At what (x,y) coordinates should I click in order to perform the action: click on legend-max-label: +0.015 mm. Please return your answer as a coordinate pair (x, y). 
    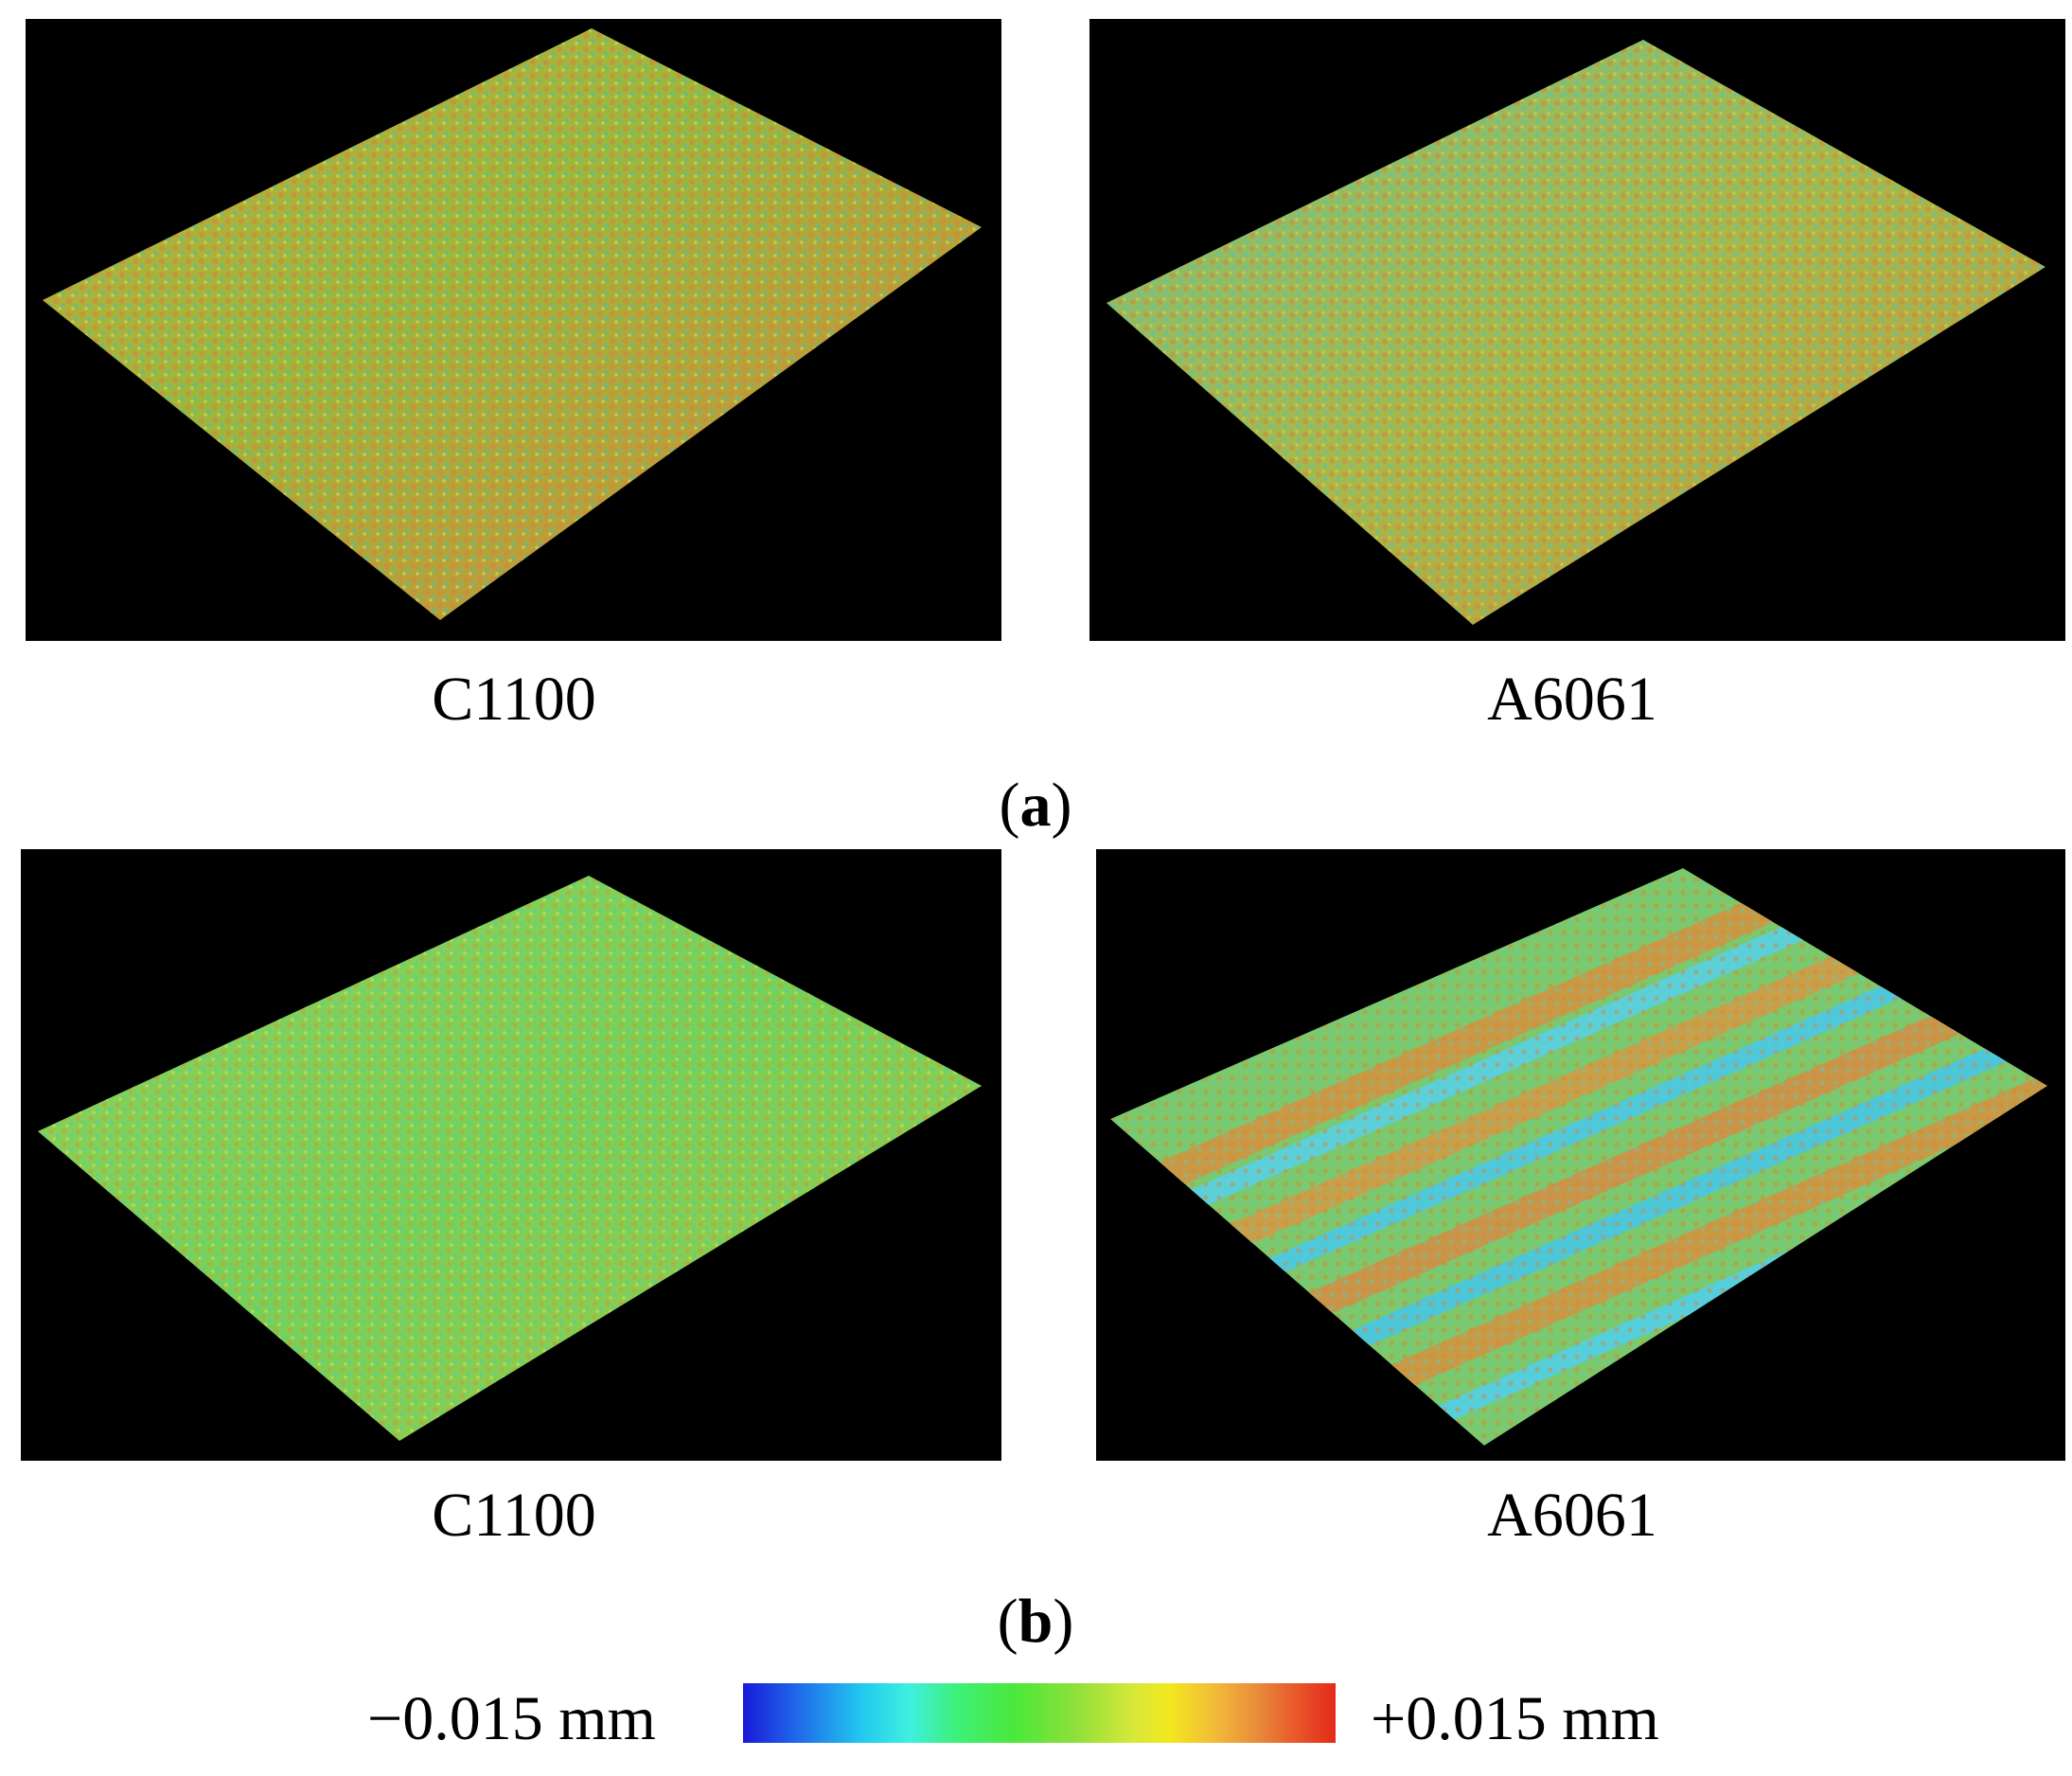
    Looking at the image, I should click on (1515, 1718).